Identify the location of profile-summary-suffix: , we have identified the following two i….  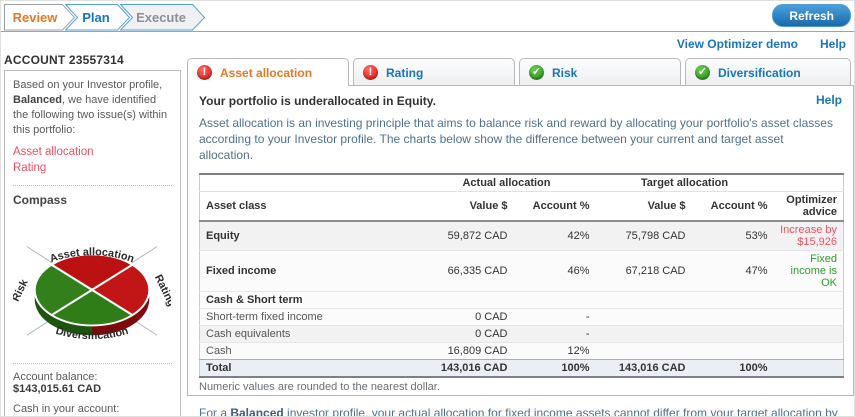
(90, 114).